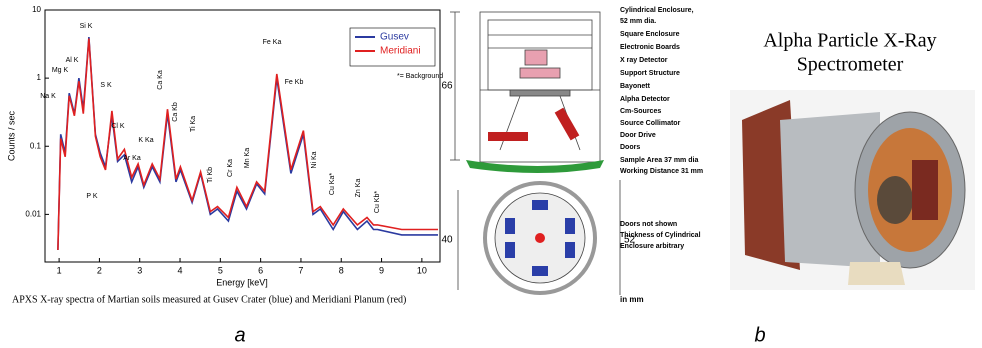 The height and width of the screenshot is (348, 982). What do you see at coordinates (91, 196) in the screenshot?
I see `peak-label: P K` at bounding box center [91, 196].